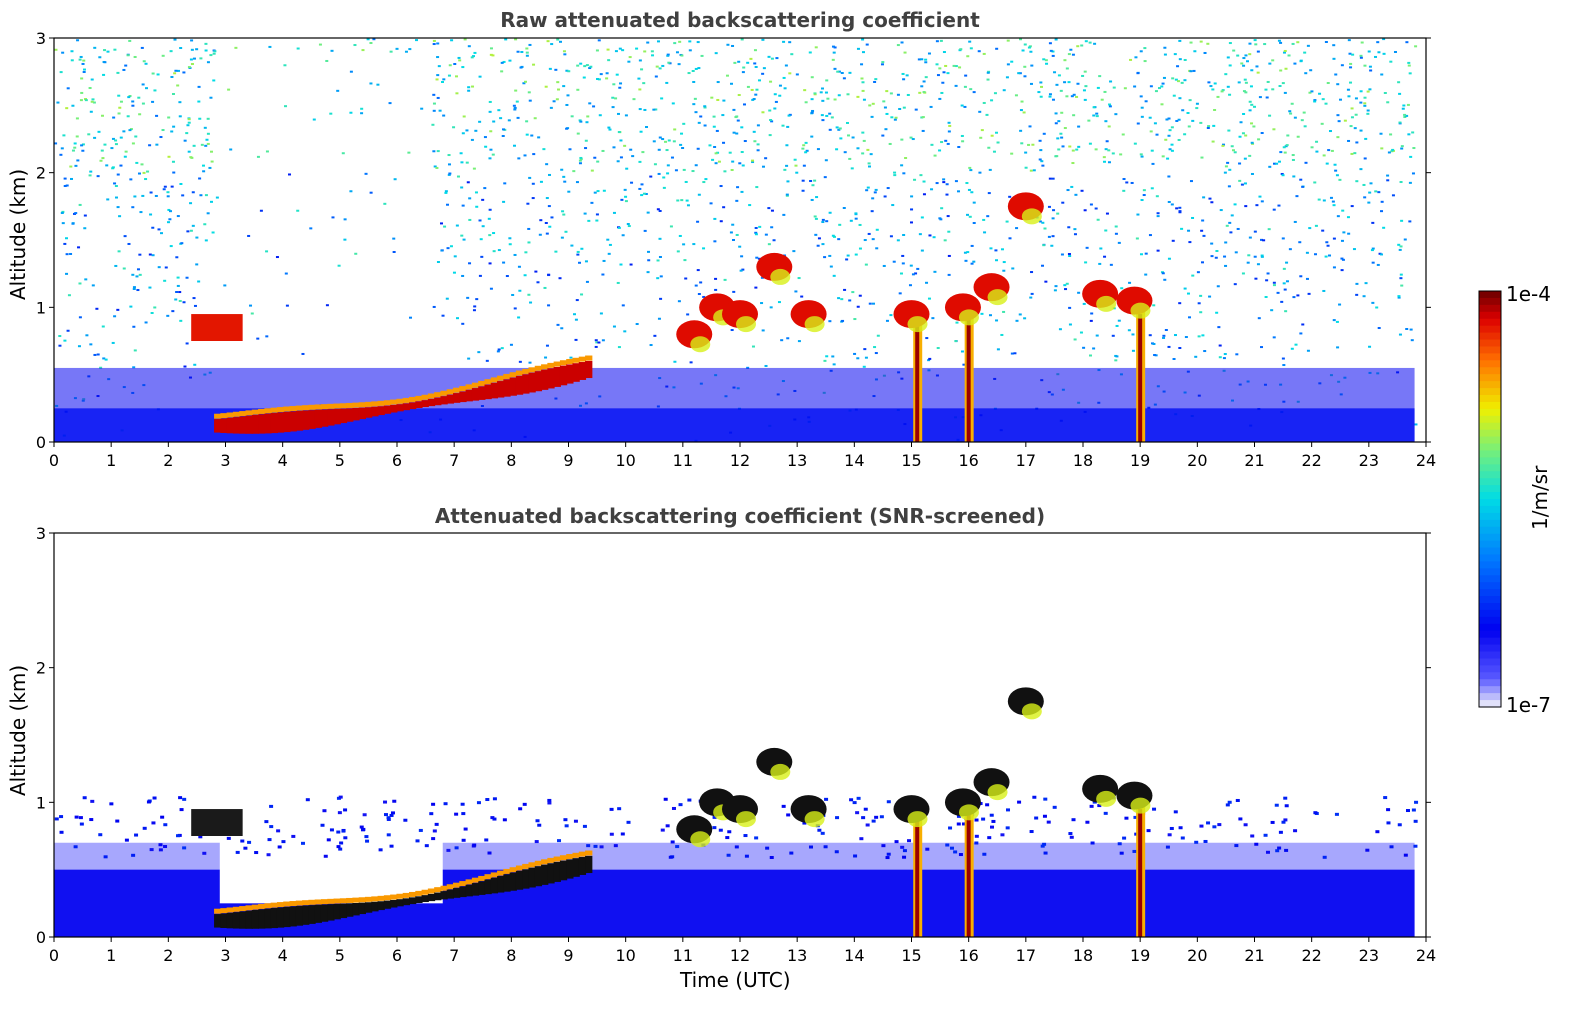 The image size is (1595, 1020). I want to click on early-cloud, so click(217, 822).